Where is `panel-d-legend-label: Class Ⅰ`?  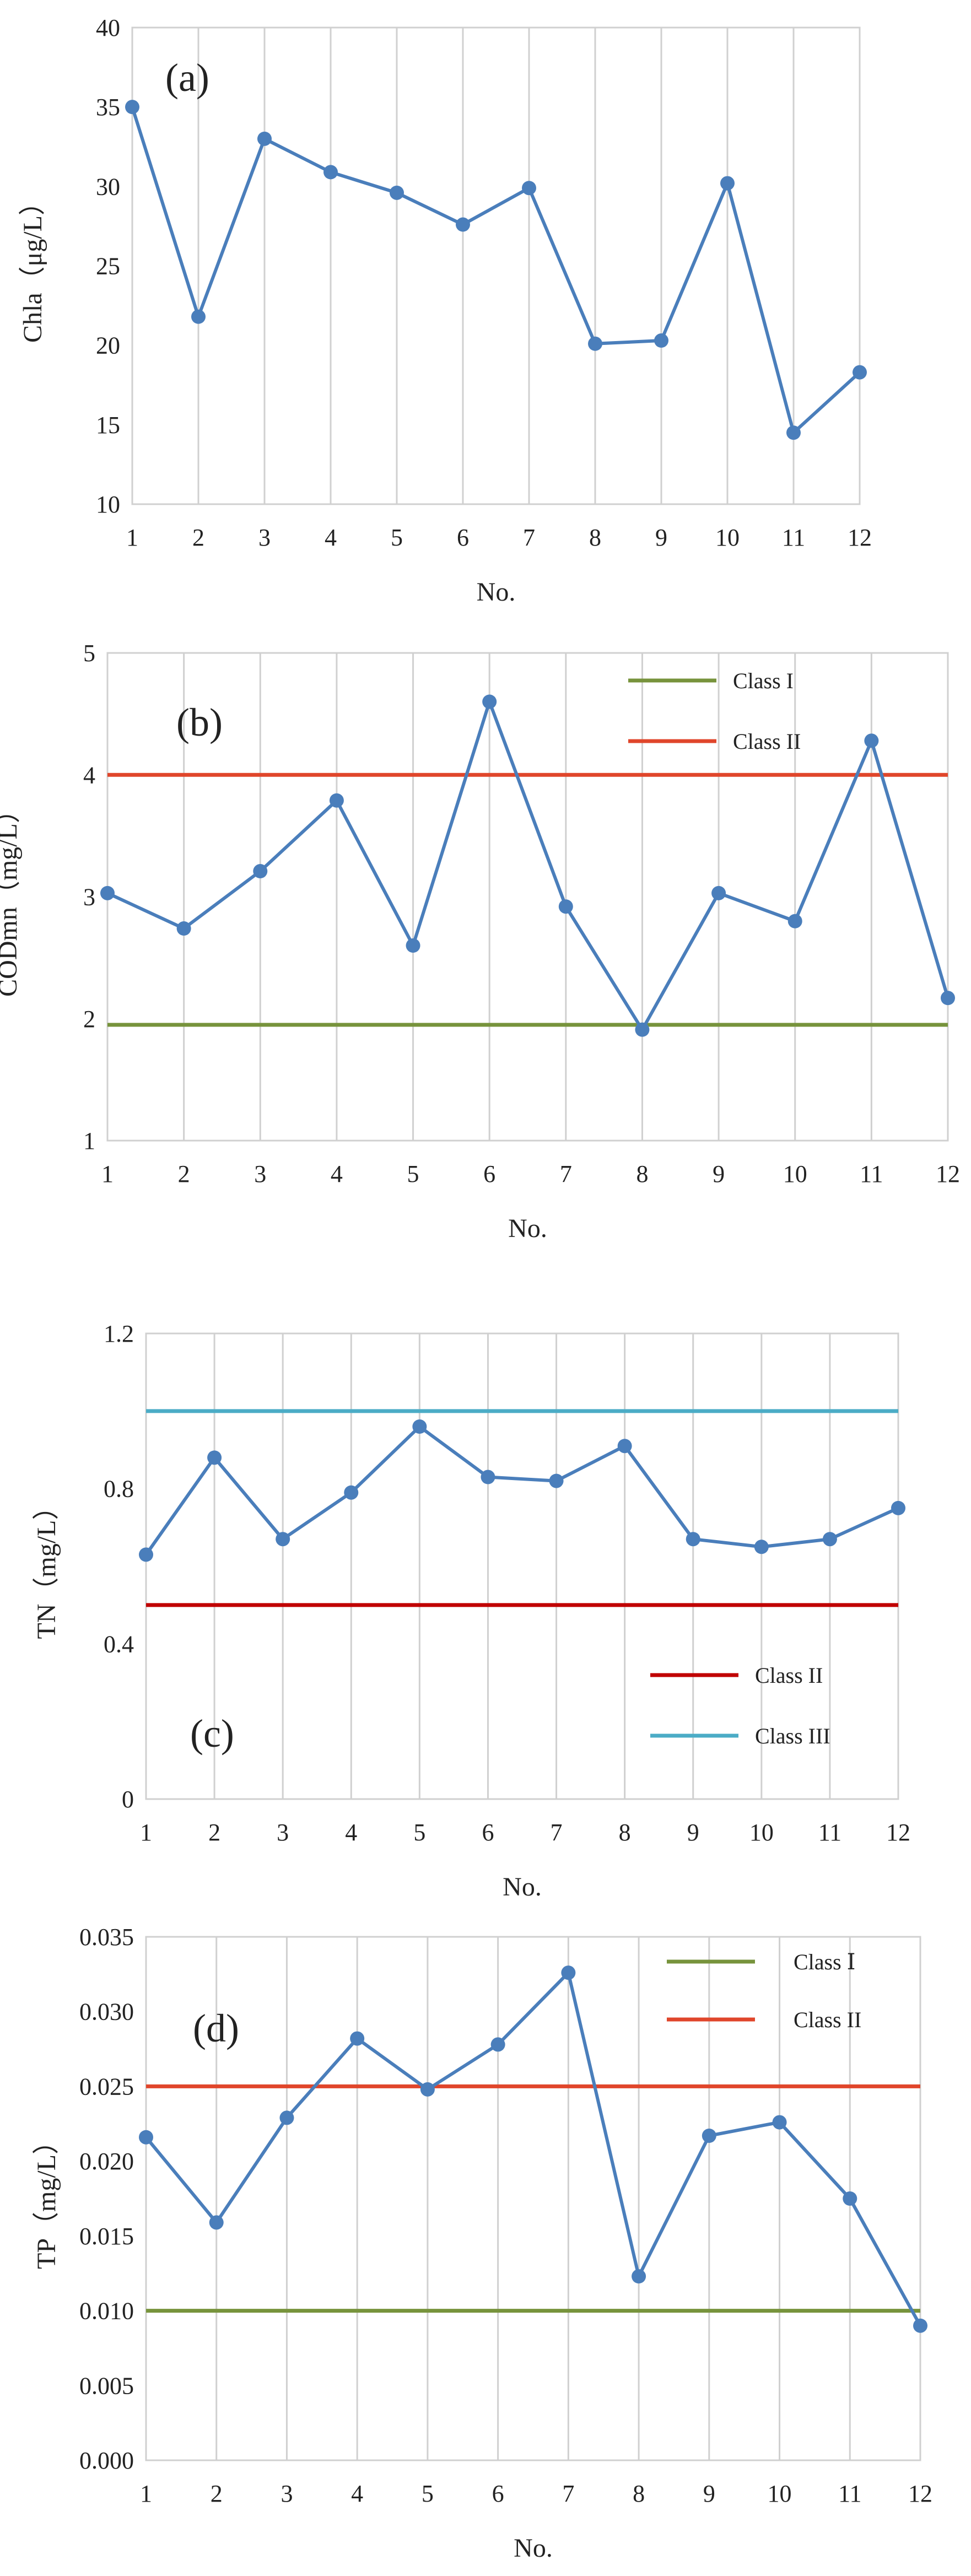 panel-d-legend-label: Class Ⅰ is located at coordinates (824, 1961).